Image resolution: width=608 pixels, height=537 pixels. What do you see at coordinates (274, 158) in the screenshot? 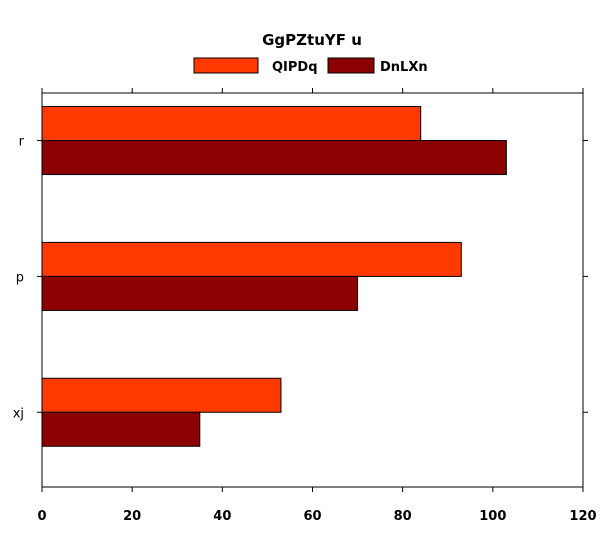
I see `bar-dnlxn-r` at bounding box center [274, 158].